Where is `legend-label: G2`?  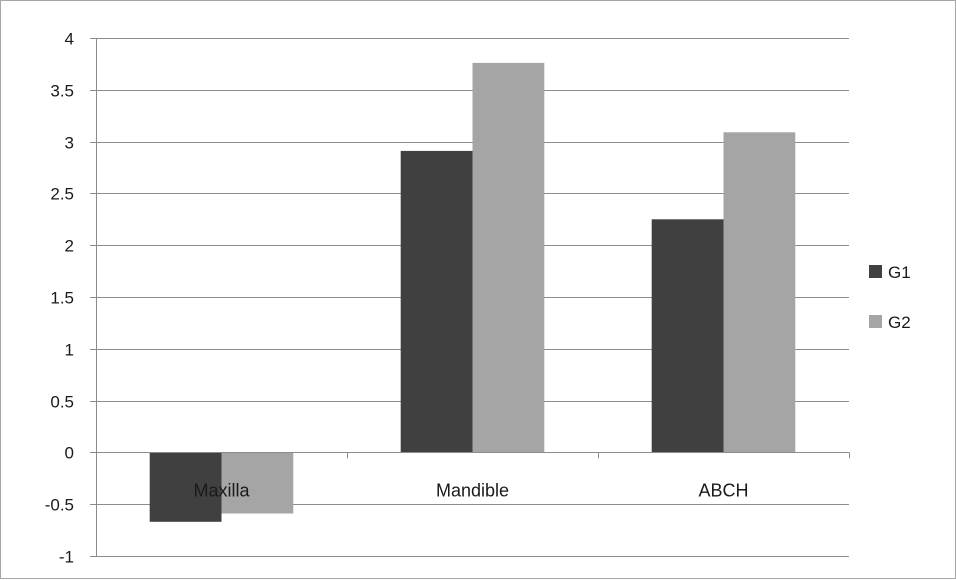
legend-label: G2 is located at coordinates (899, 322).